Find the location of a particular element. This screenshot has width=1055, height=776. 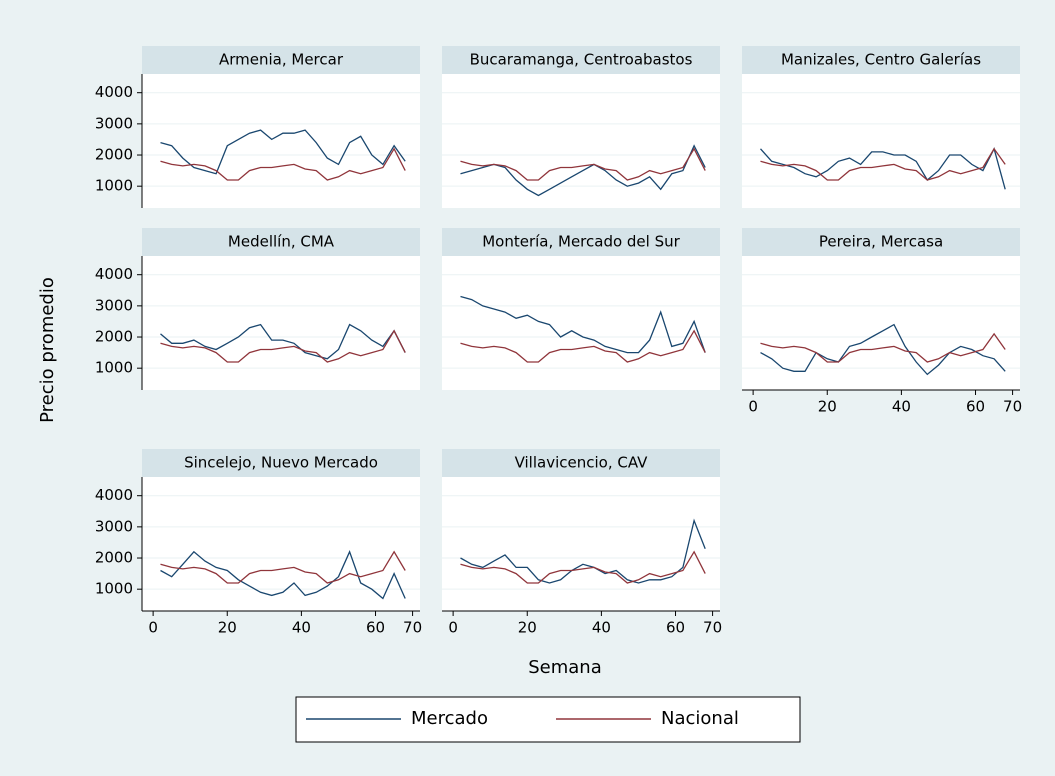

panel-title: Armenia, Mercar is located at coordinates (281, 60).